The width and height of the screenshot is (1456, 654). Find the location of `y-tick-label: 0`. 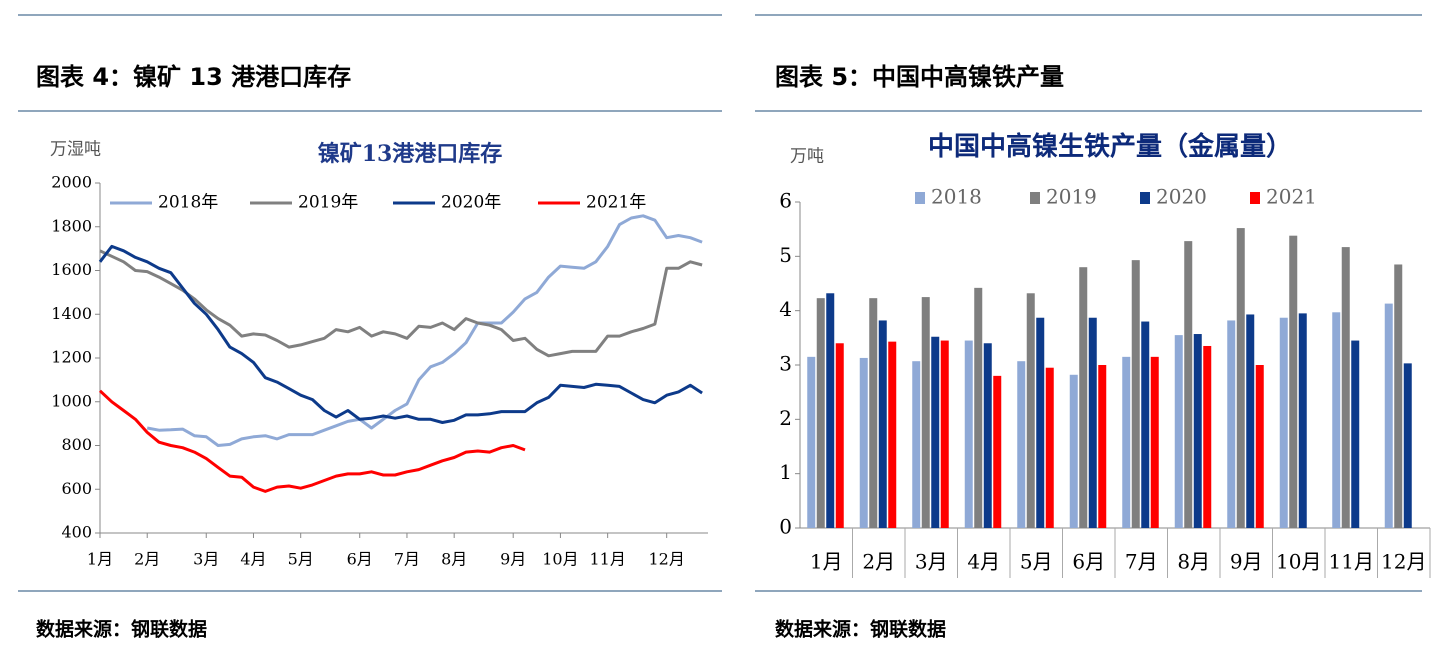

y-tick-label: 0 is located at coordinates (785, 527).